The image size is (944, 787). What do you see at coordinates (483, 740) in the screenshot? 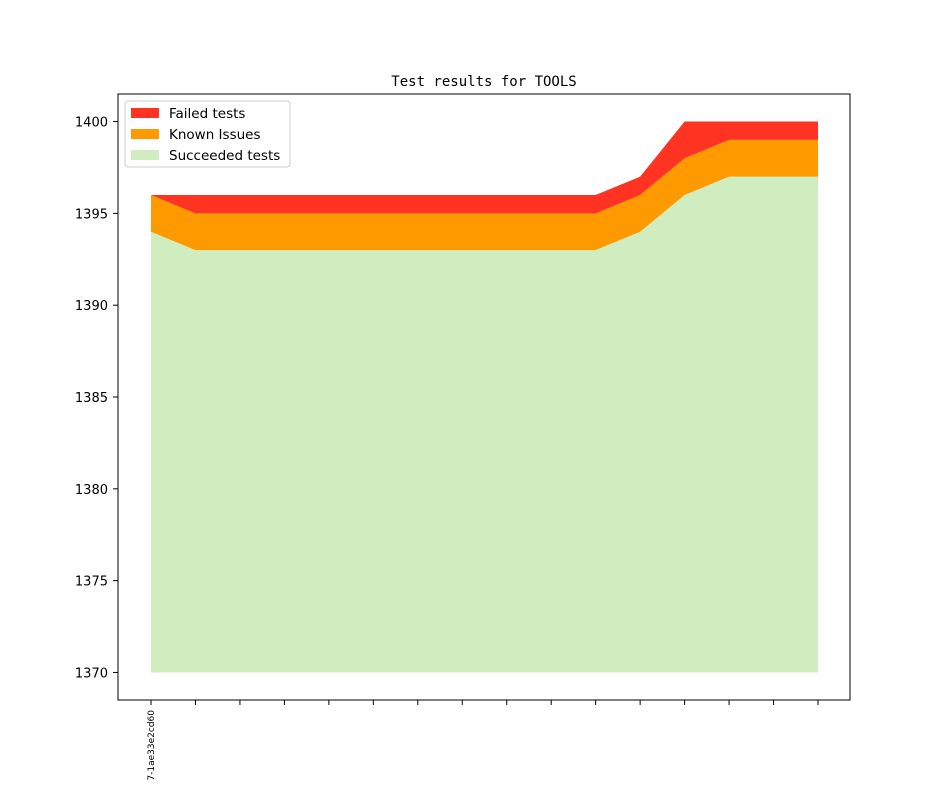
I see `x-axis: 7-1ae33e2cd60` at bounding box center [483, 740].